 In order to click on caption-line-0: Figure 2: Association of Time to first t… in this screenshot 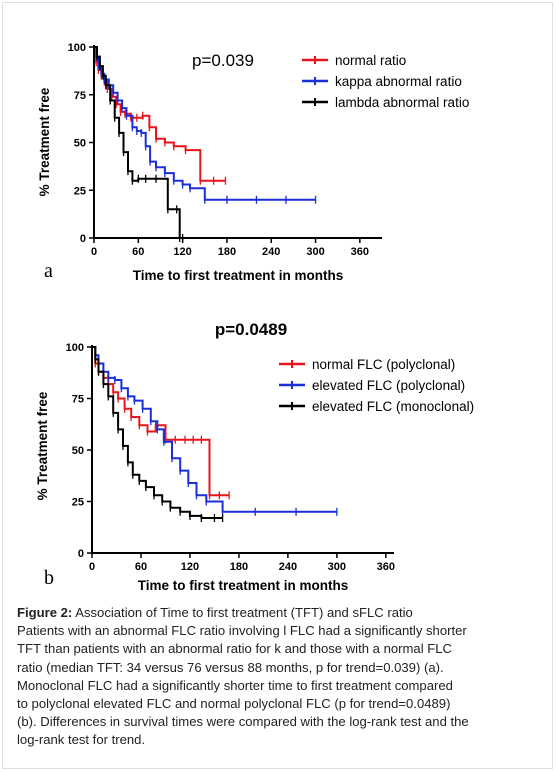, I will do `click(278, 613)`.